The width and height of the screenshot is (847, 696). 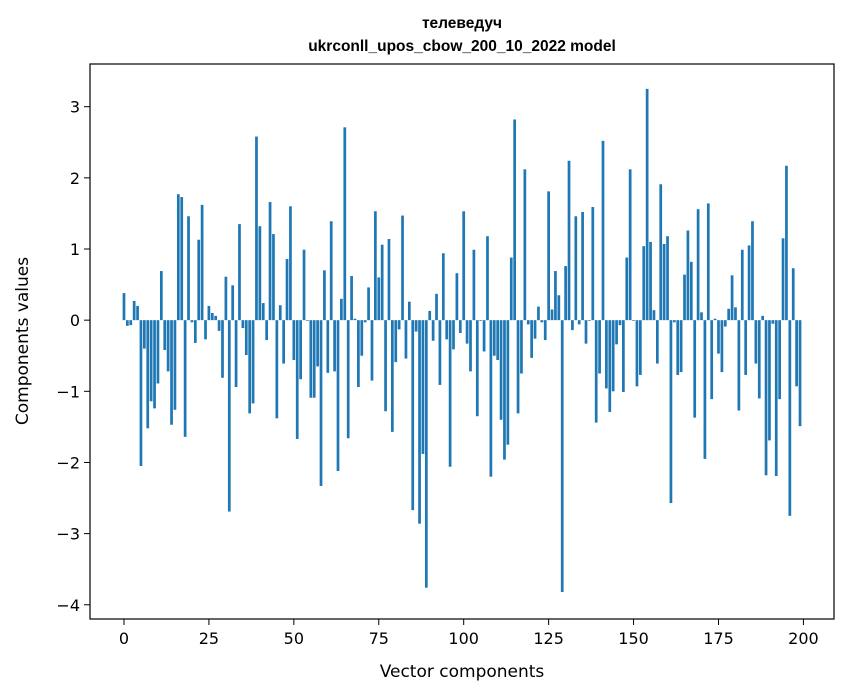 What do you see at coordinates (463, 638) in the screenshot?
I see `x-tick-label: 100` at bounding box center [463, 638].